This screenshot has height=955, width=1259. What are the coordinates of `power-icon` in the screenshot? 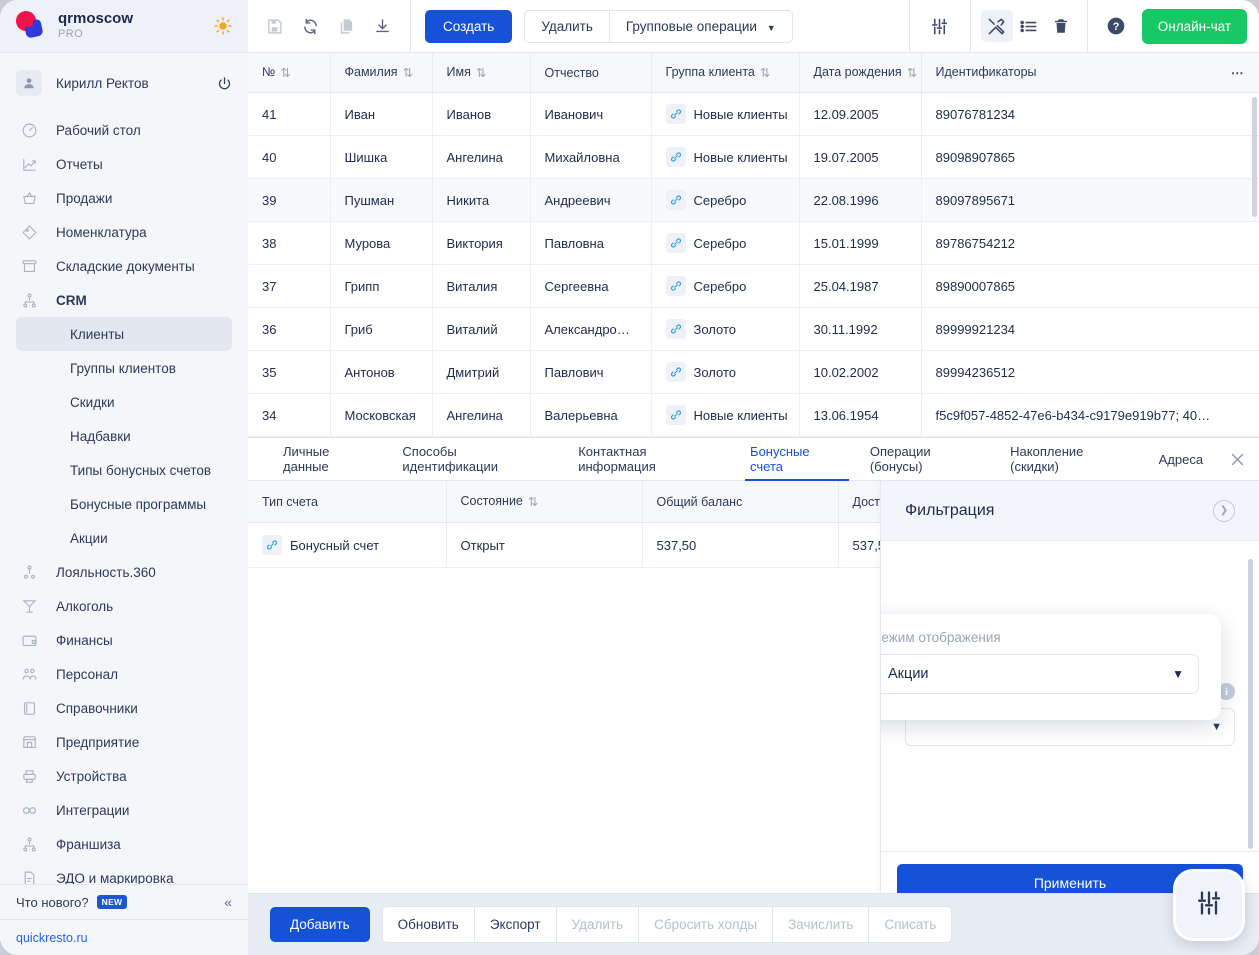 It's located at (224, 83).